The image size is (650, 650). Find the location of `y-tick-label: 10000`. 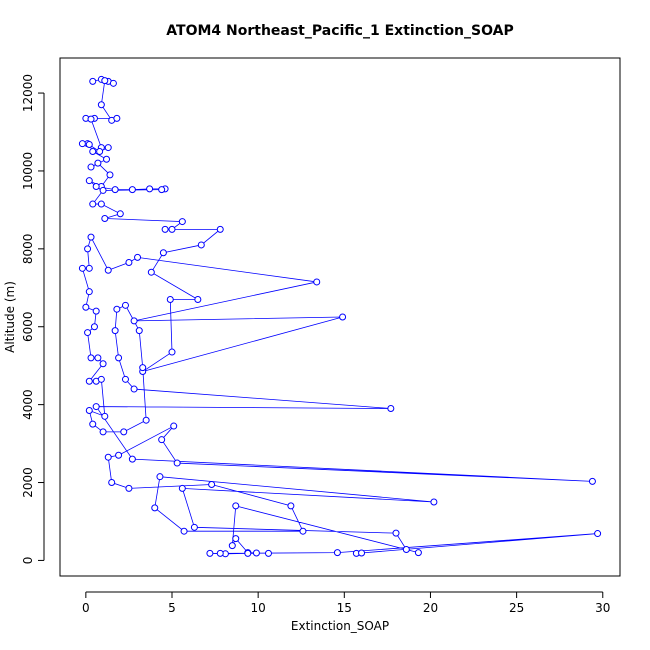

y-tick-label: 10000 is located at coordinates (28, 171).